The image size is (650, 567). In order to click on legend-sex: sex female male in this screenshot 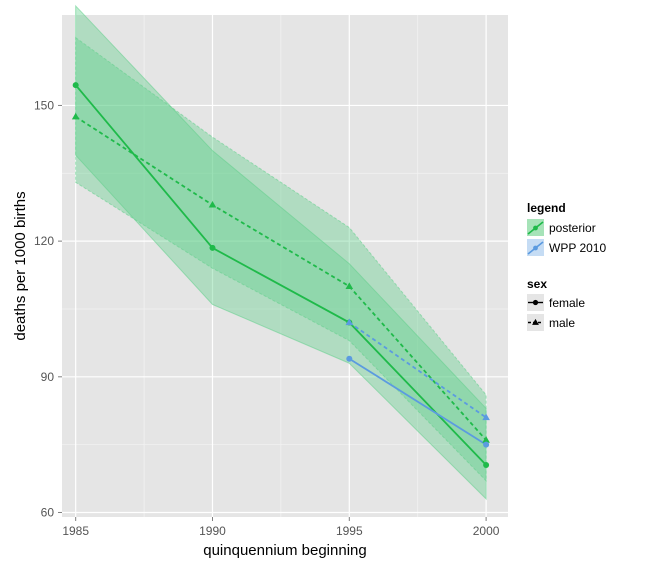, I will do `click(556, 304)`.